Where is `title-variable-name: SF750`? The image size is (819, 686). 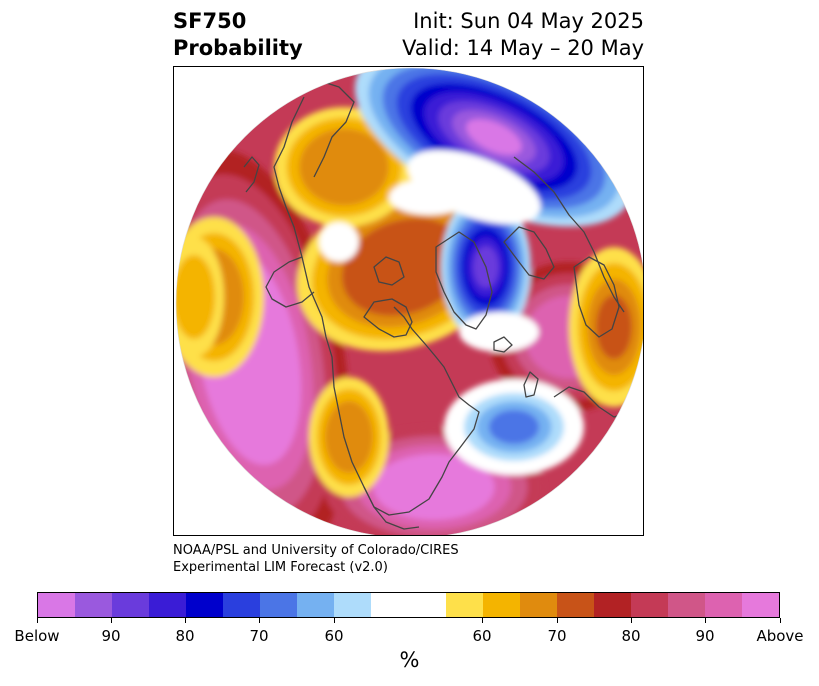
title-variable-name: SF750 is located at coordinates (210, 21).